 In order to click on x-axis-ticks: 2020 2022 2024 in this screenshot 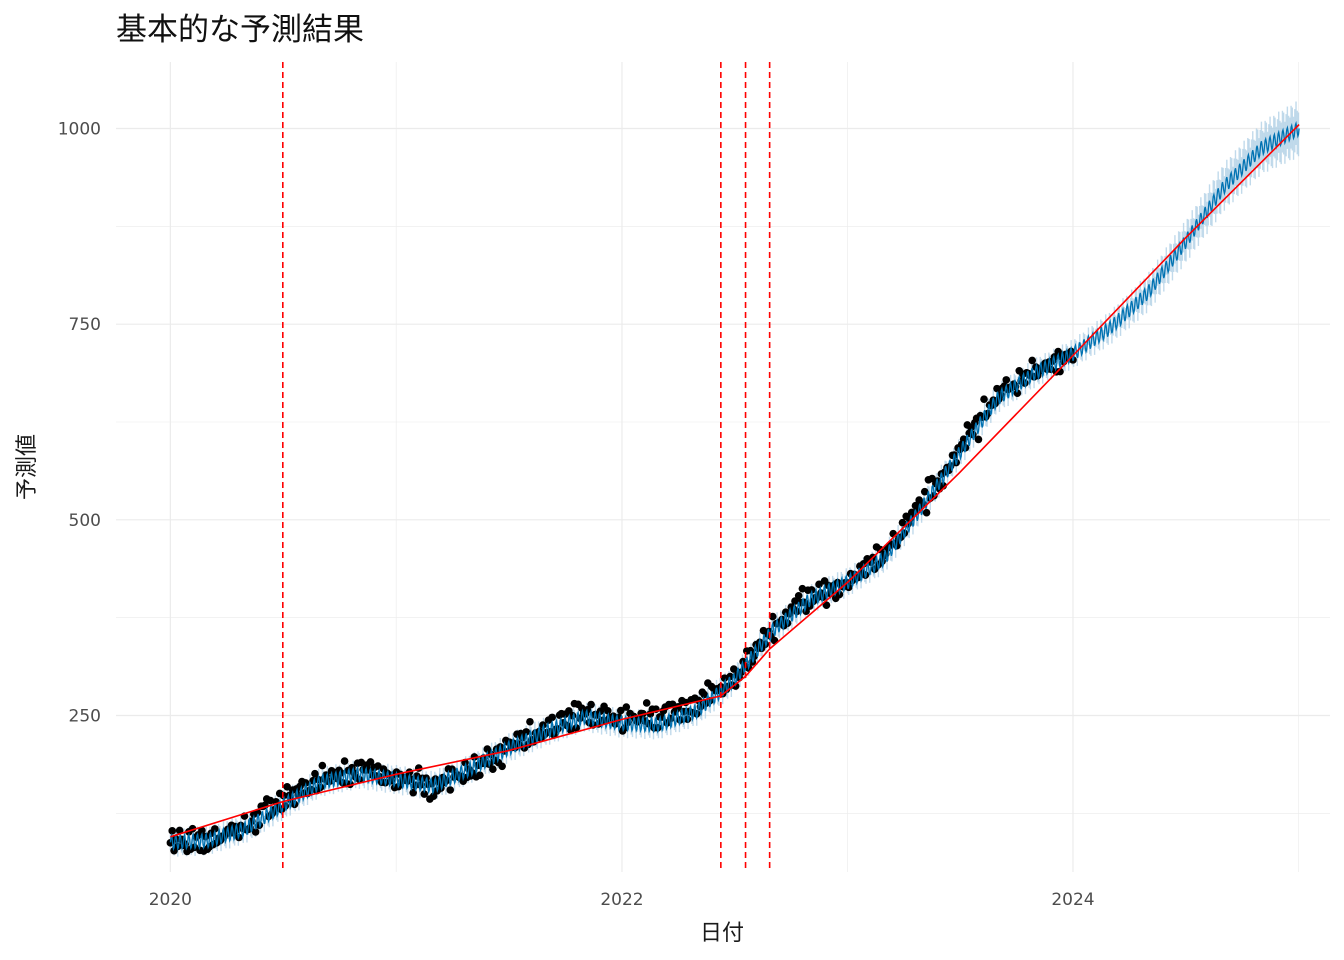, I will do `click(622, 900)`.